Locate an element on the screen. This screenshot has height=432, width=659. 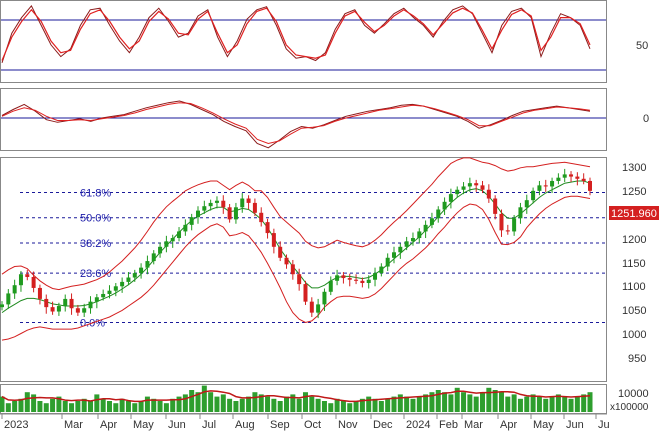
stochastic-tick-label: 50 is located at coordinates (642, 46).